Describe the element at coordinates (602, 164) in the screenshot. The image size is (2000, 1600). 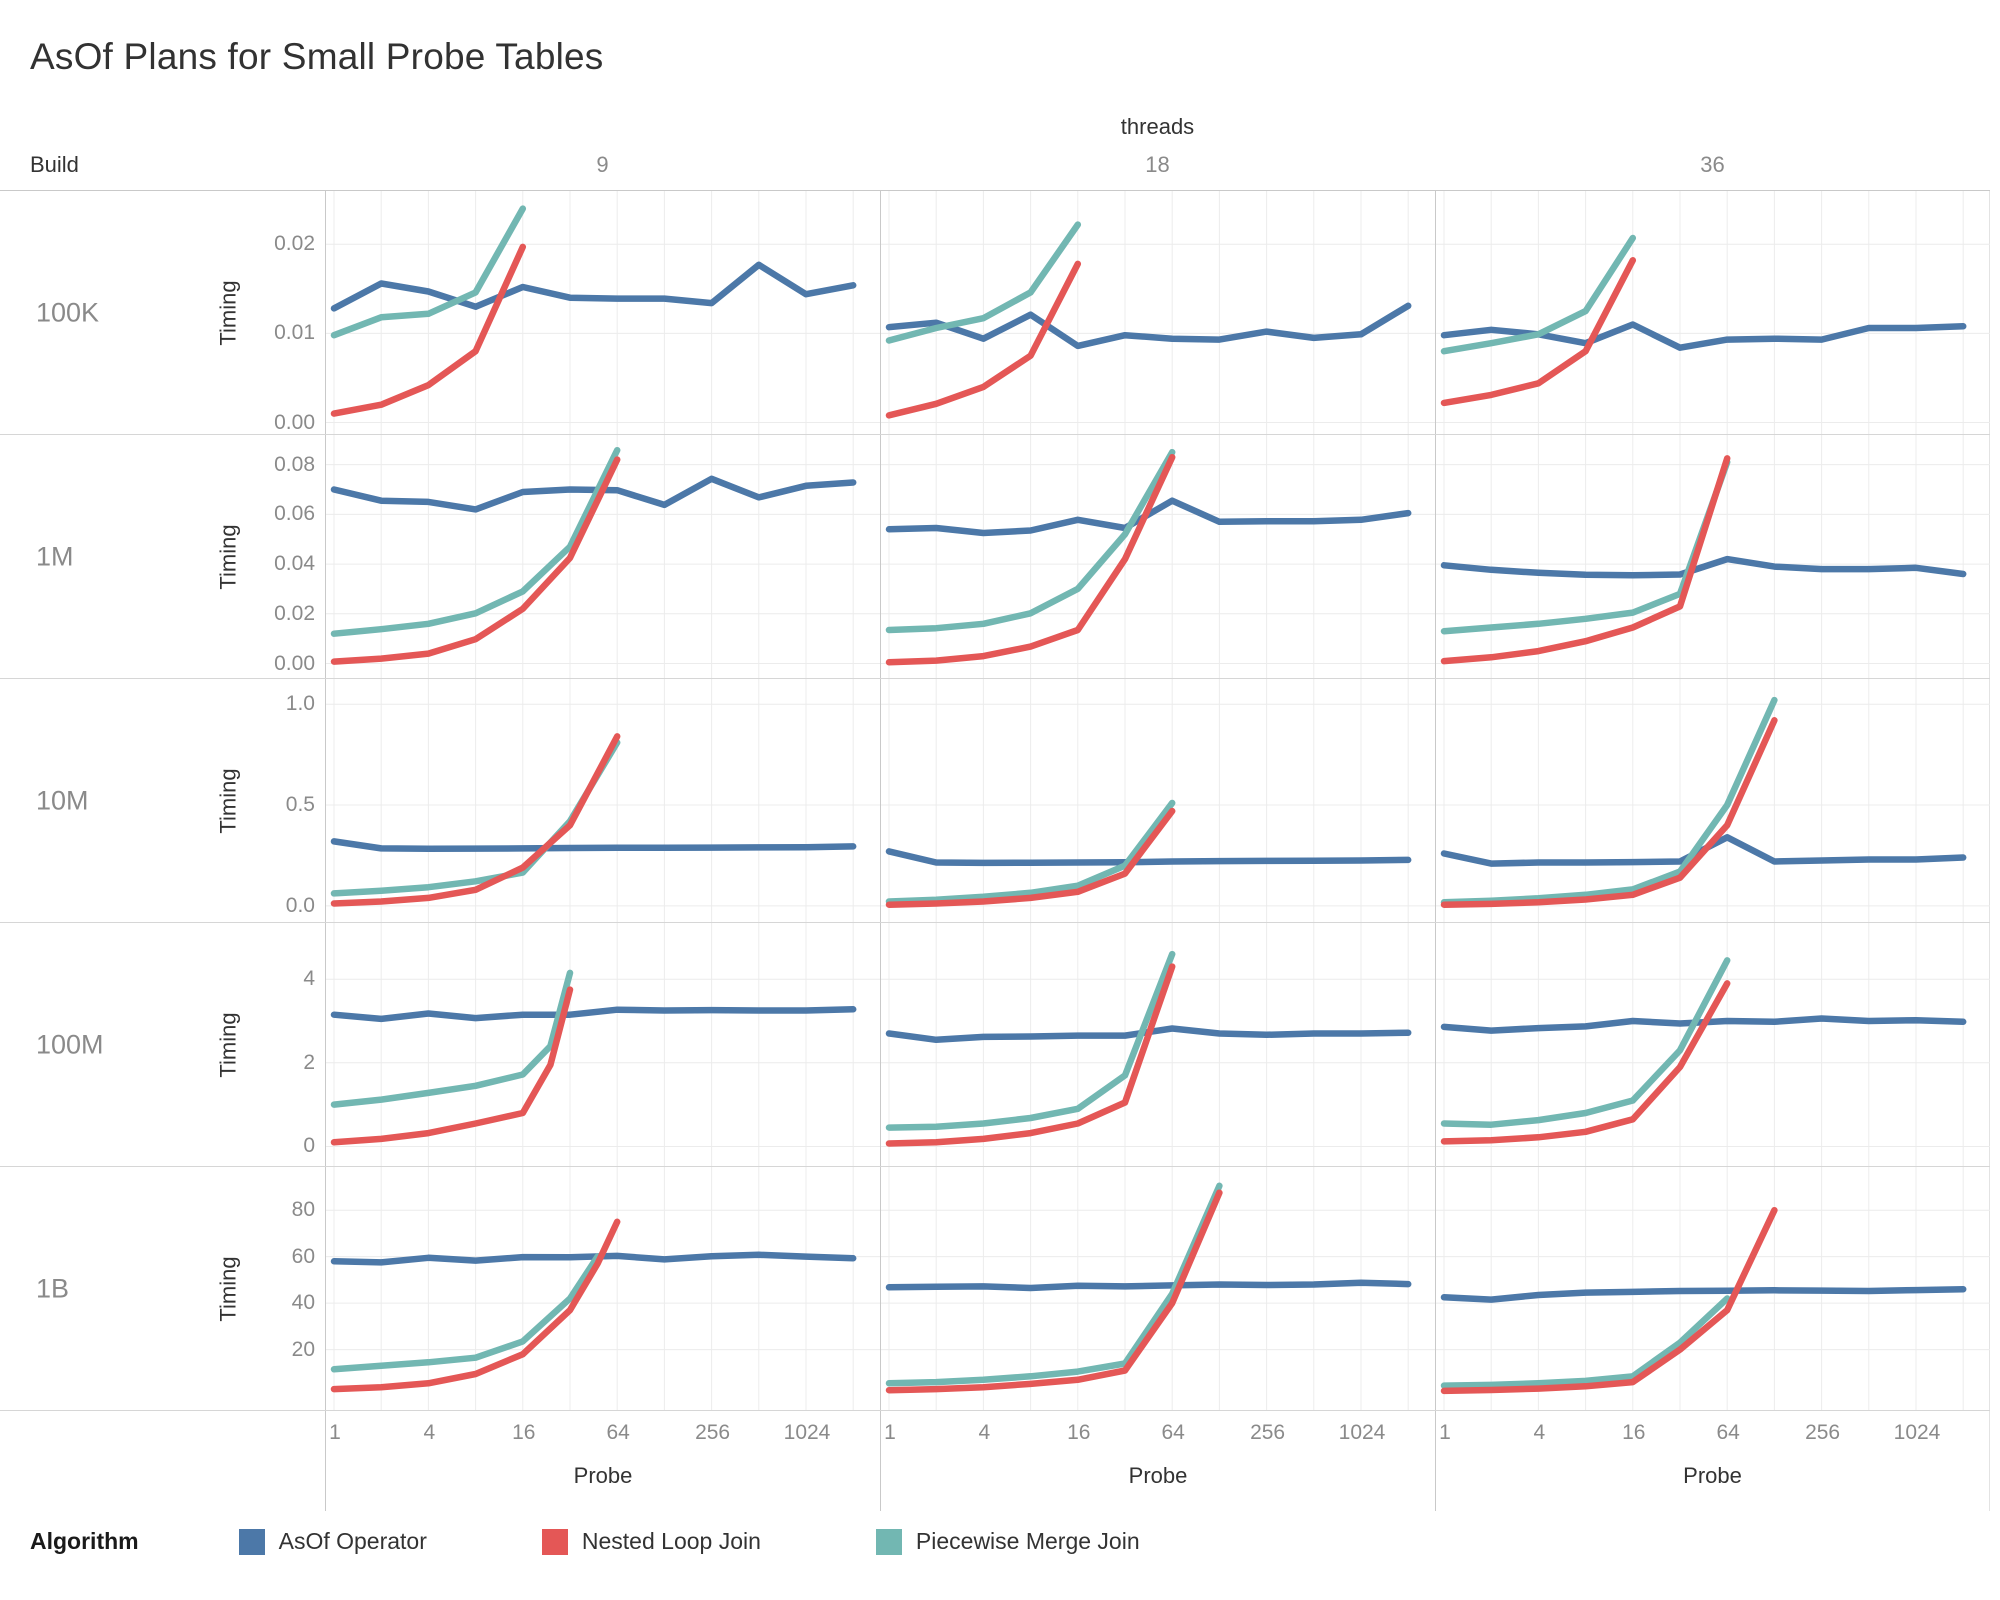
I see `column-header-9: 9` at that location.